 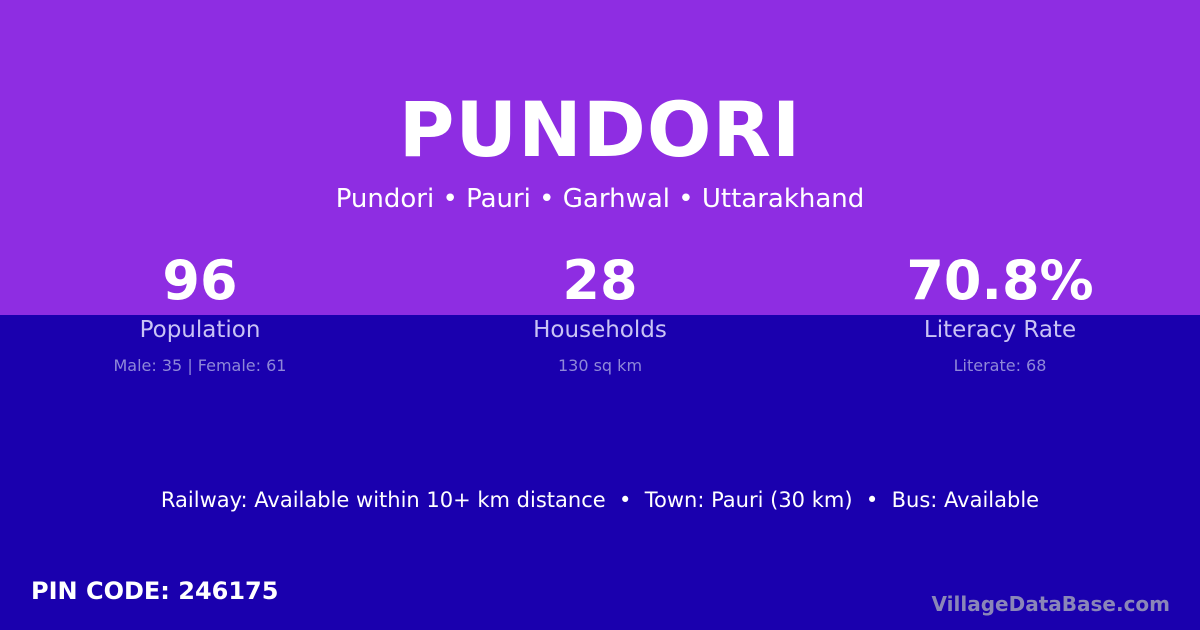 What do you see at coordinates (600, 365) in the screenshot?
I see `stat-detail: 130 sq km` at bounding box center [600, 365].